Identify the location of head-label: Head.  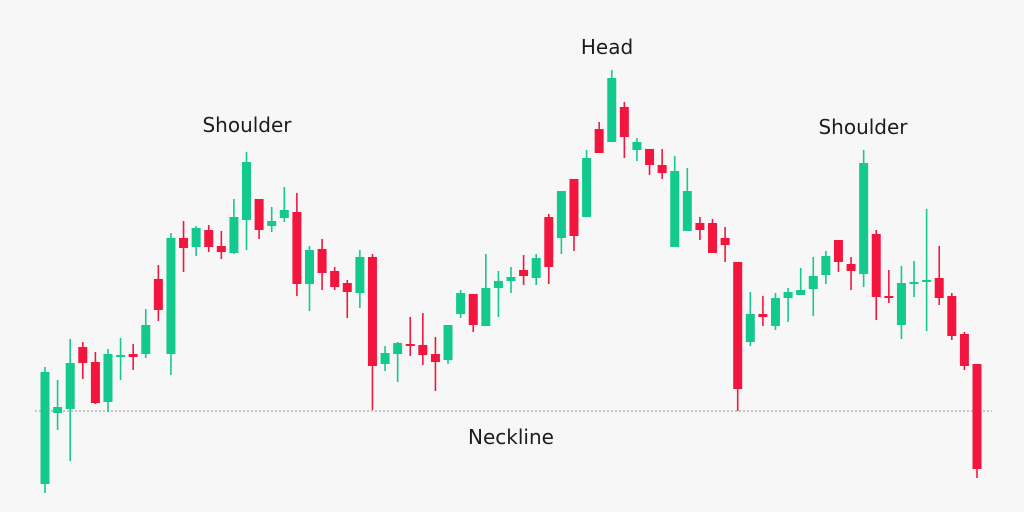
(607, 47).